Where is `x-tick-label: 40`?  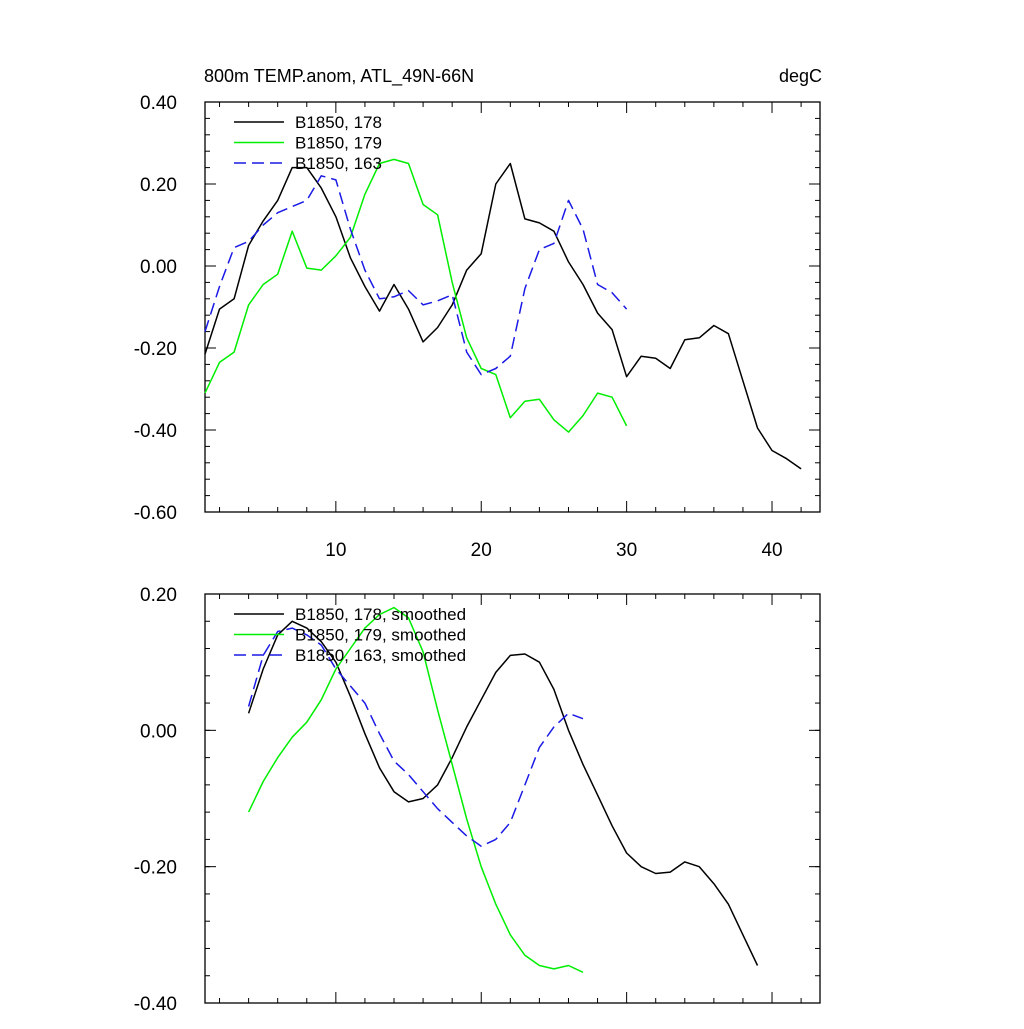
x-tick-label: 40 is located at coordinates (771, 550).